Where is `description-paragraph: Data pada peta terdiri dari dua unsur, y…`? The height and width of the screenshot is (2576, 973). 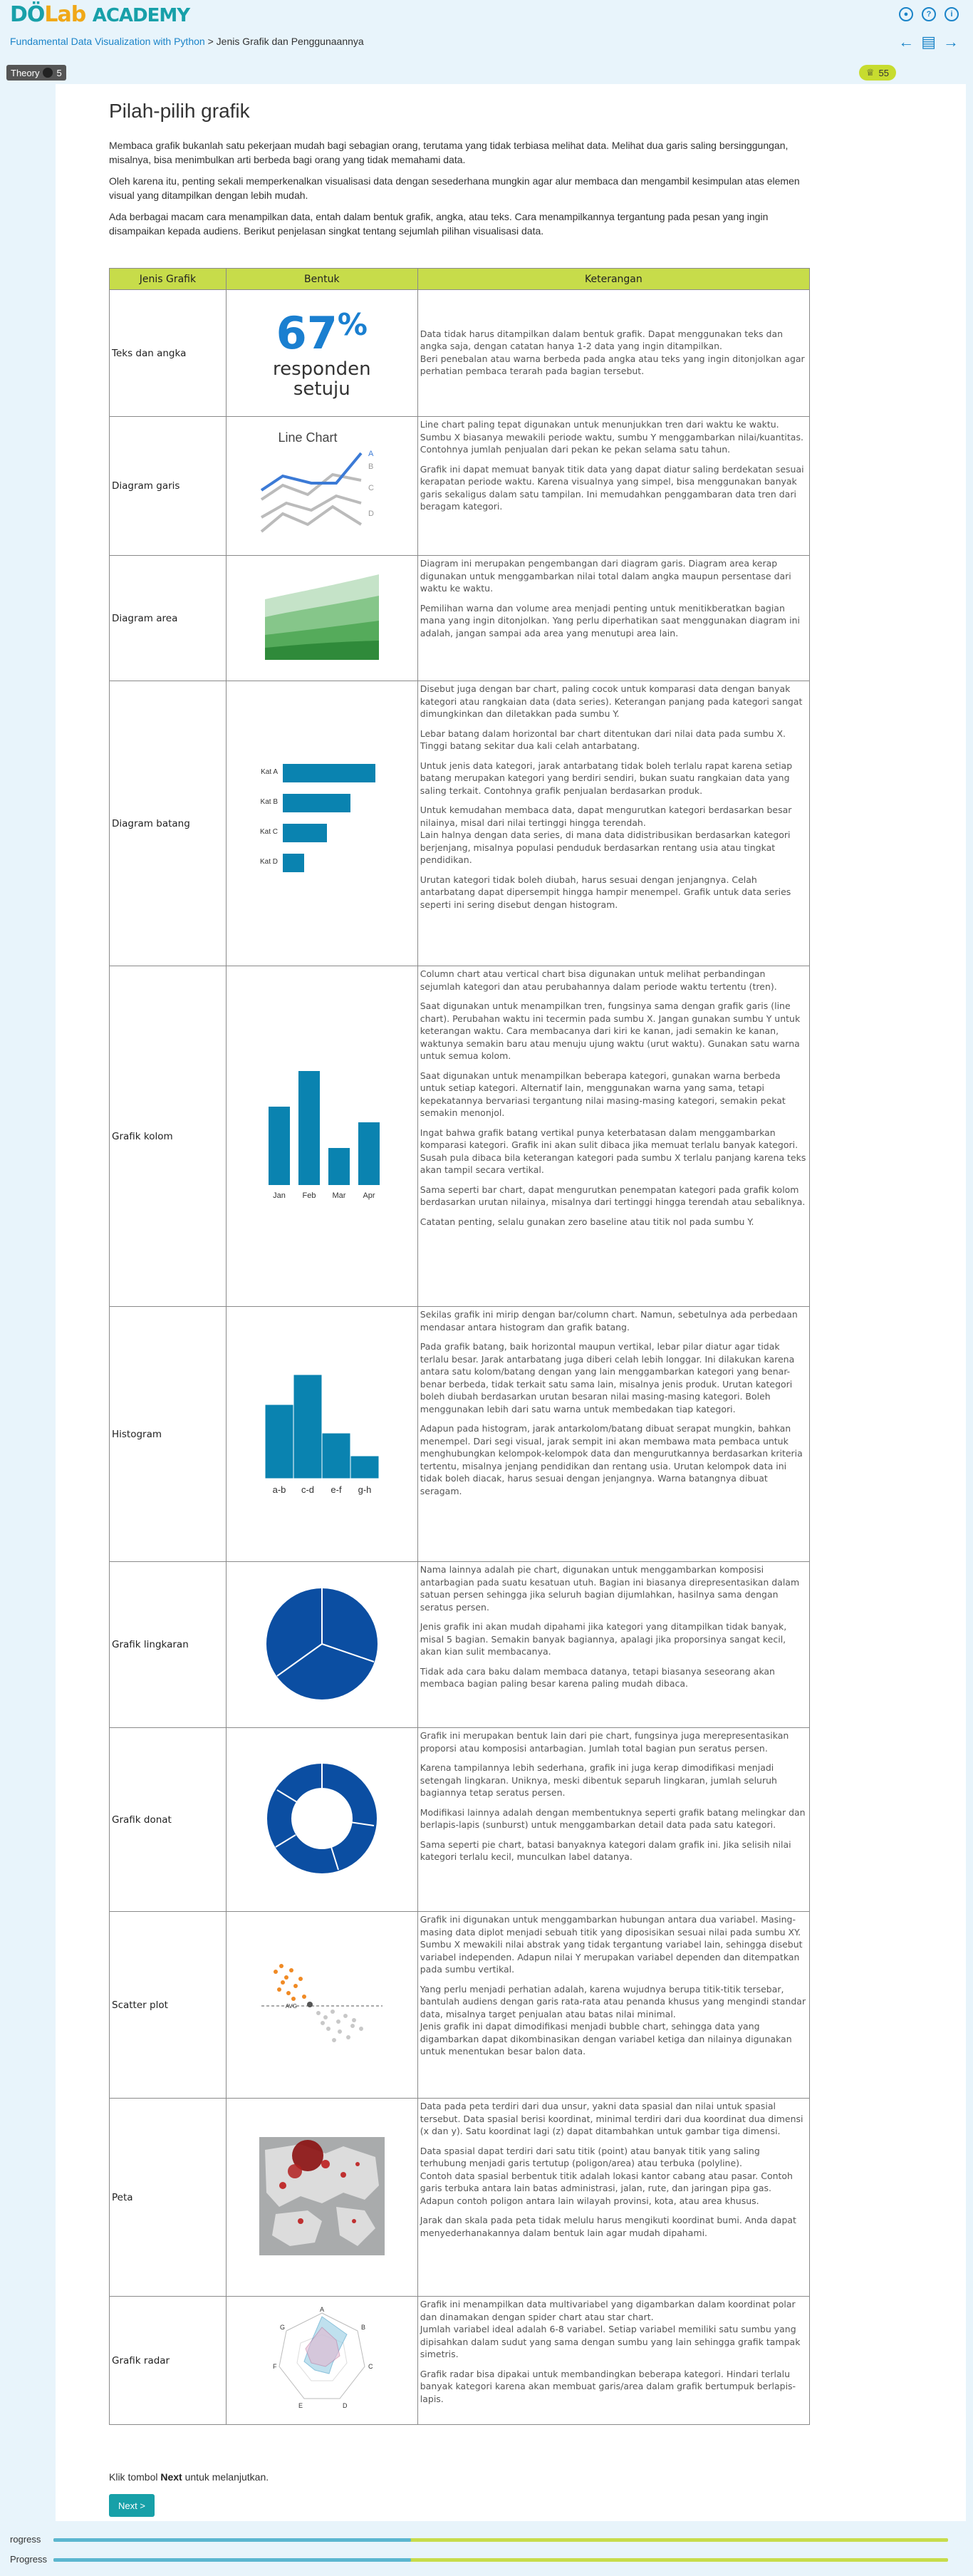 description-paragraph: Data pada peta terdiri dari dua unsur, y… is located at coordinates (611, 2118).